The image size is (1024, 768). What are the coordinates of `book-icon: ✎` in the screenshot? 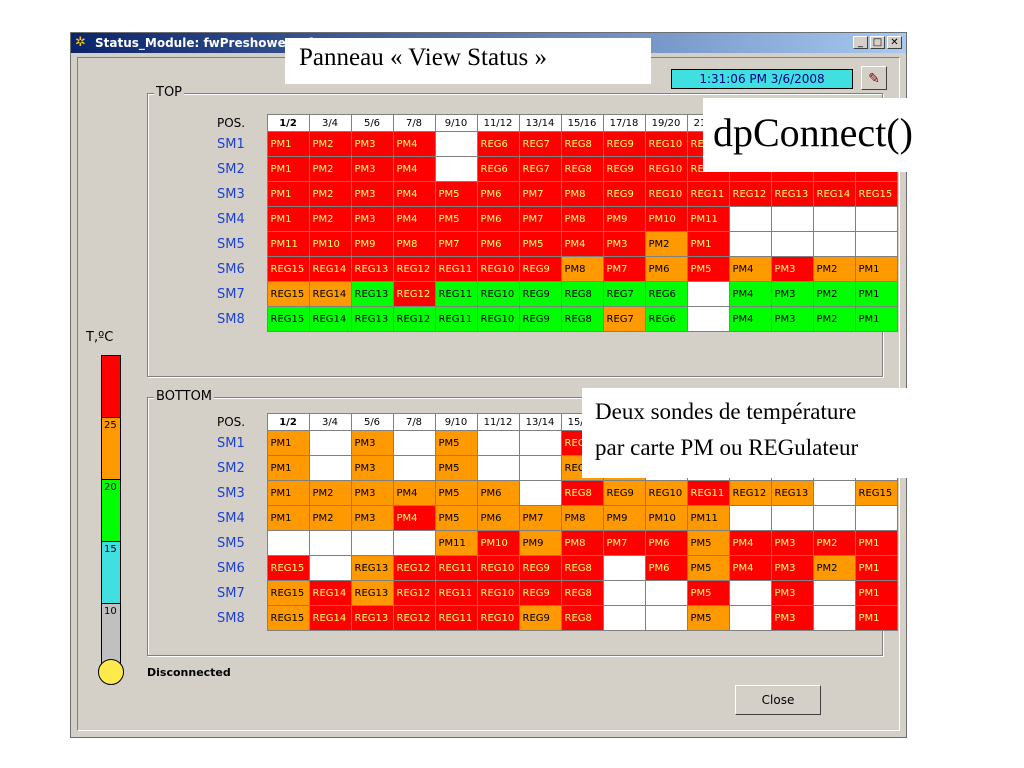 It's located at (874, 78).